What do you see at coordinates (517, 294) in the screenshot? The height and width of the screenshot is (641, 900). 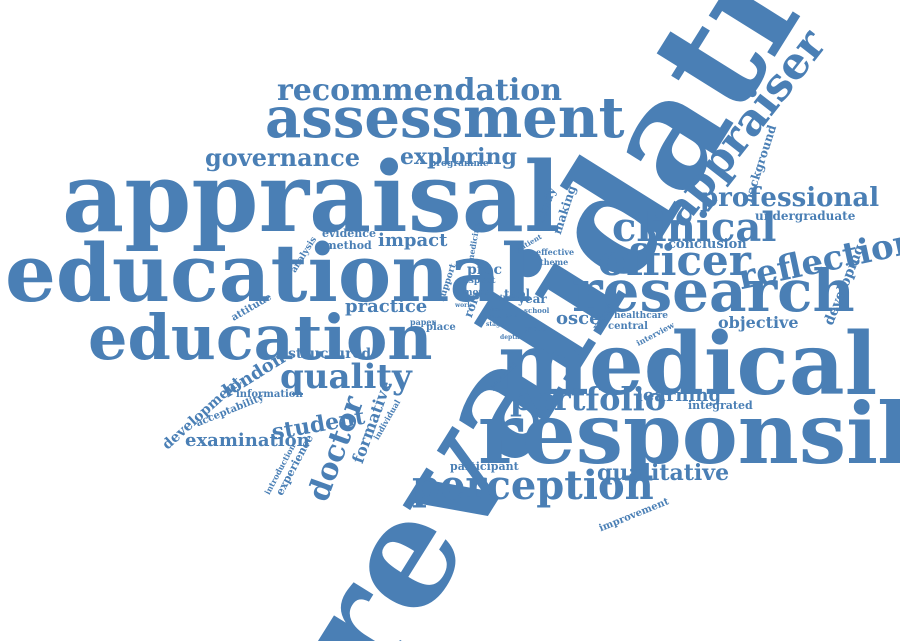 I see `word-tool: tool` at bounding box center [517, 294].